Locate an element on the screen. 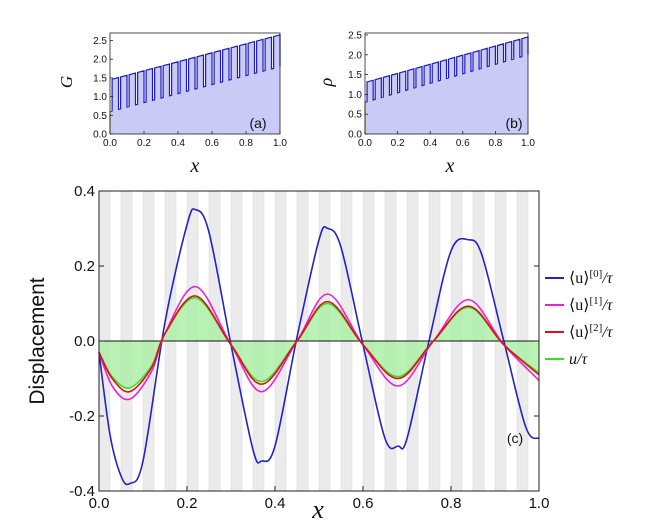  panel-a-y-ticks: 0.0 0.5 1.0 1.5 2.0 2.5 is located at coordinates (103, 88).